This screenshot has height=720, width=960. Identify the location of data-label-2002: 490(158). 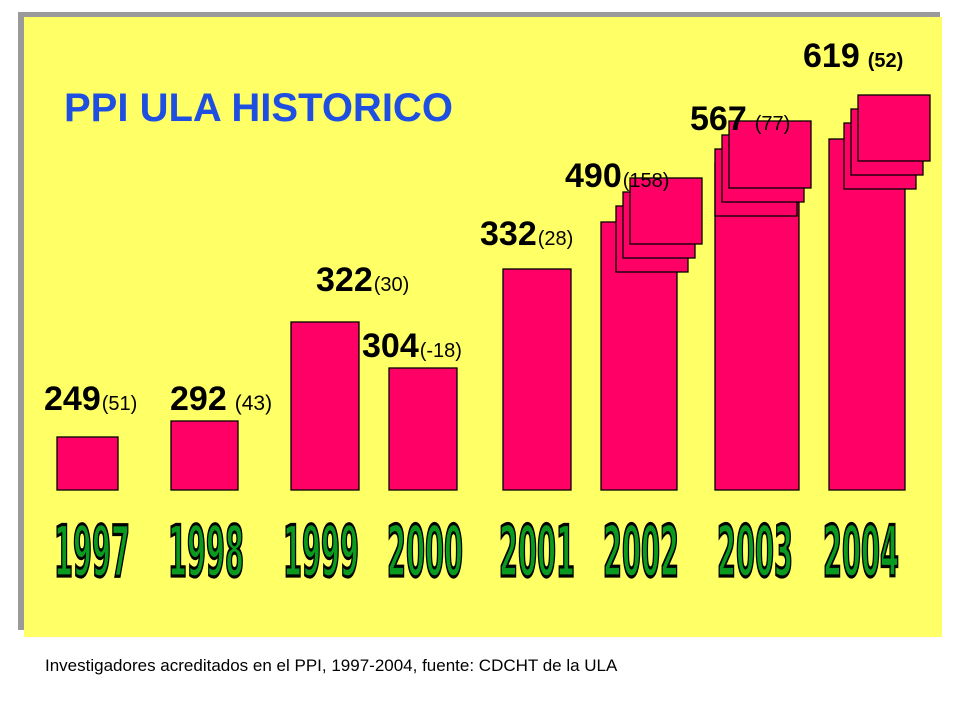
(617, 176).